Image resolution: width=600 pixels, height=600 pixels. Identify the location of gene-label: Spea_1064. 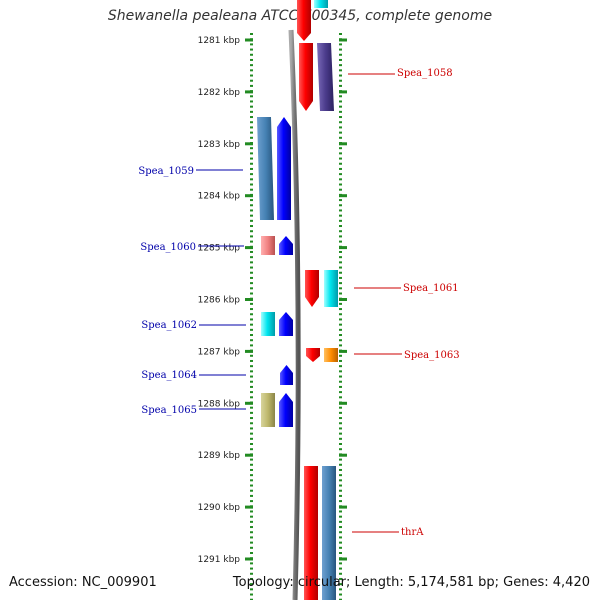
(169, 375).